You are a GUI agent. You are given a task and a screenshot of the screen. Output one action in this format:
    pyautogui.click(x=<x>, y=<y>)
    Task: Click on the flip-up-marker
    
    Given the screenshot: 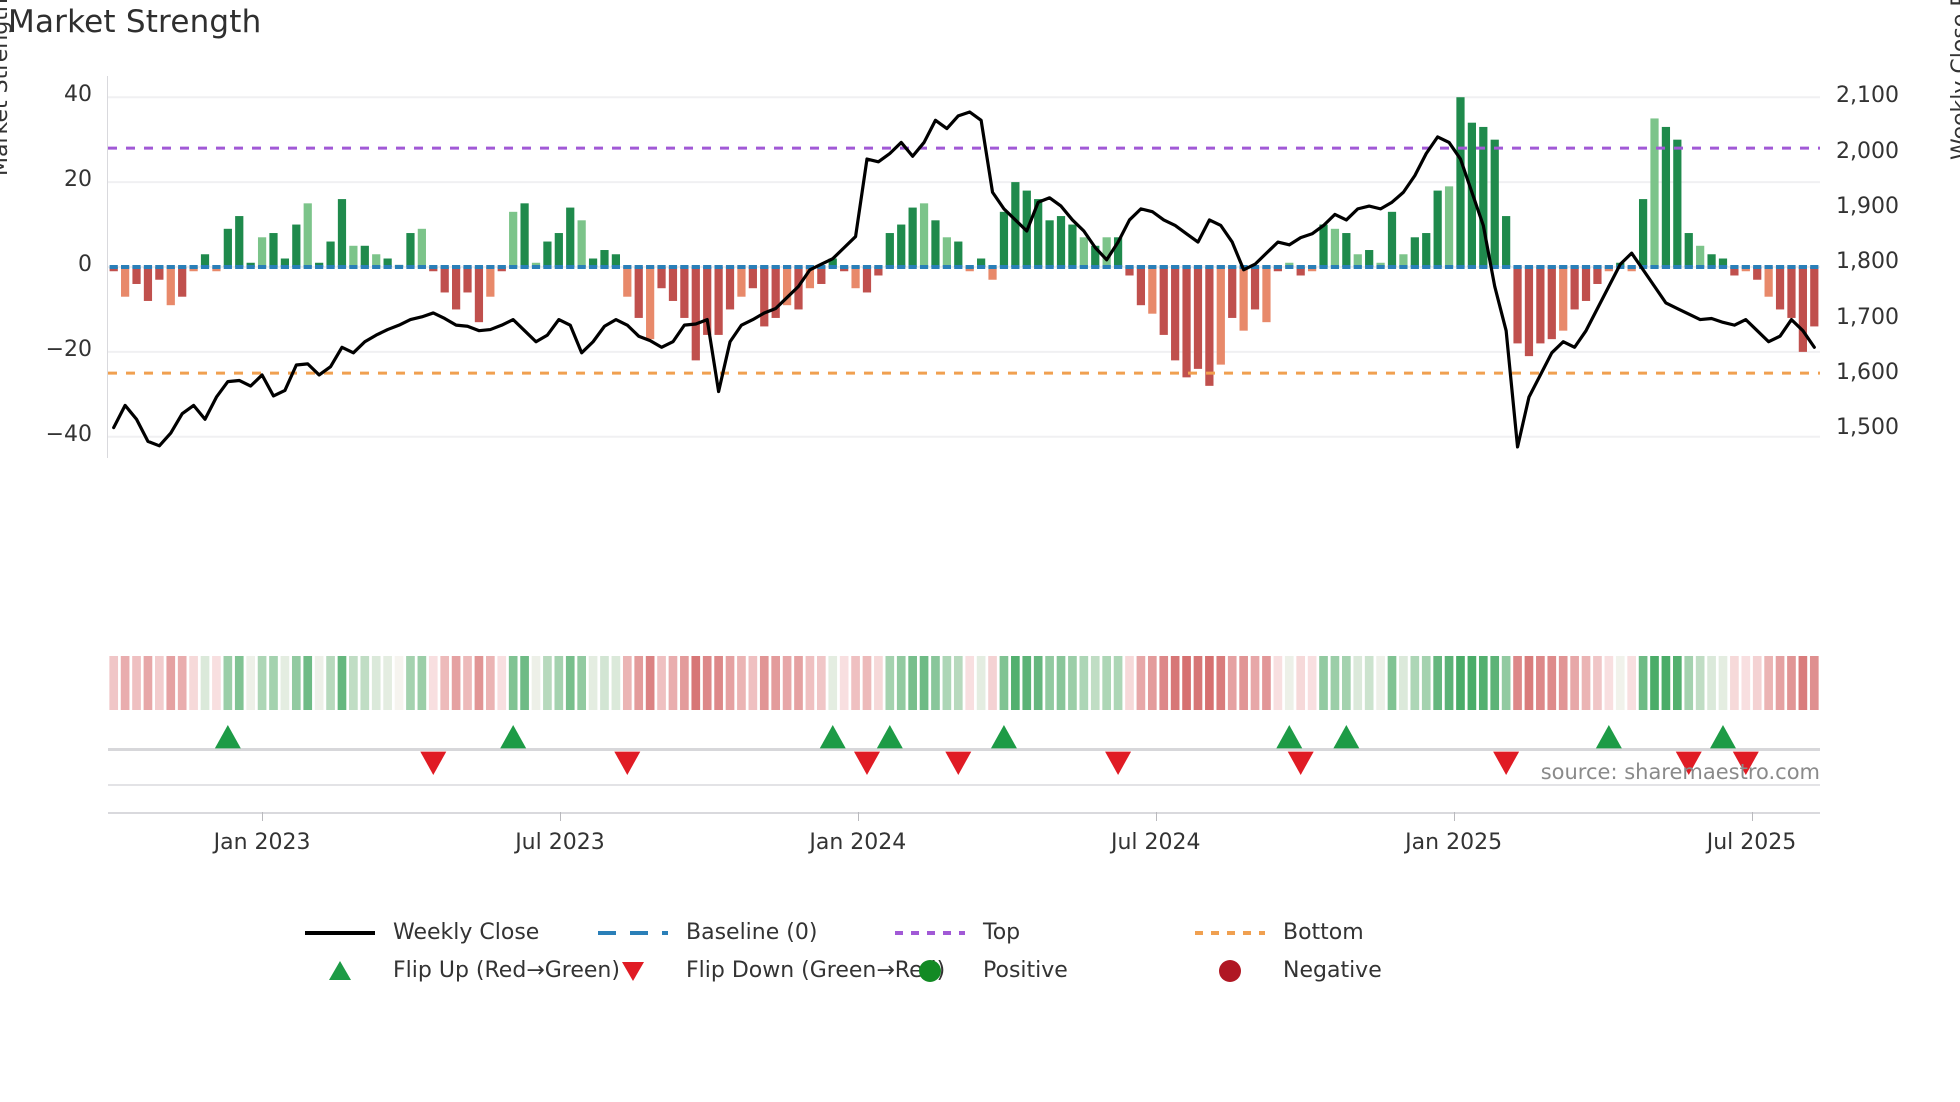 What is the action you would take?
    pyautogui.click(x=1346, y=737)
    